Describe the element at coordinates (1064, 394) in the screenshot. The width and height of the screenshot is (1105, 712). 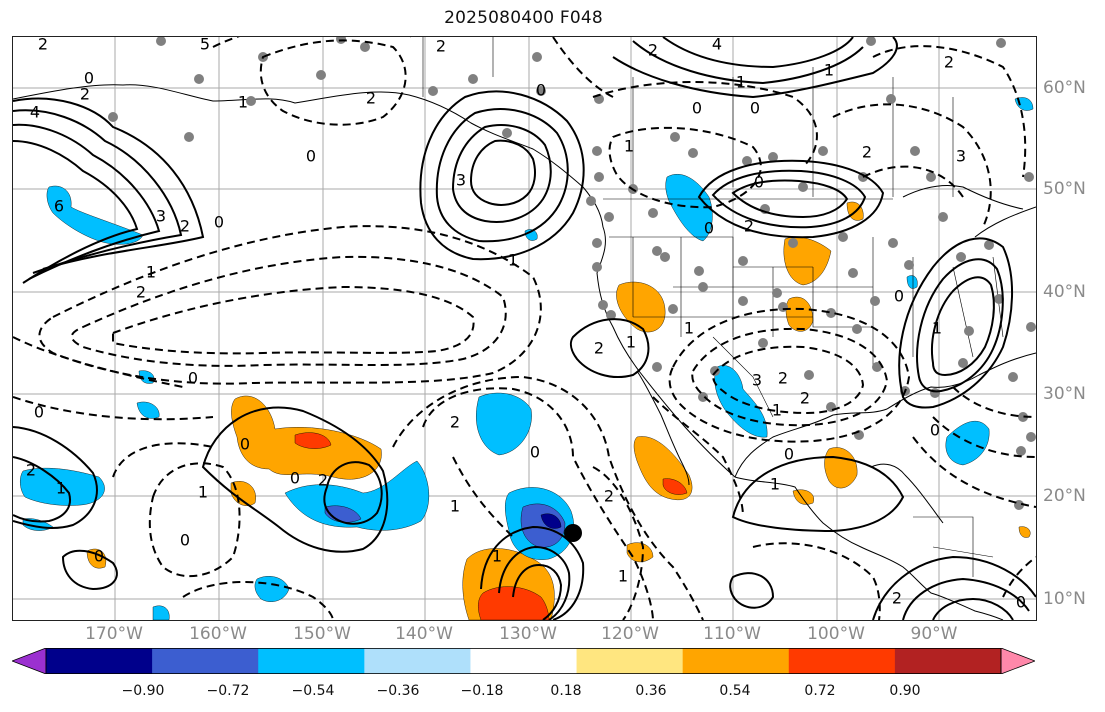
I see `lat-label: 30°N` at that location.